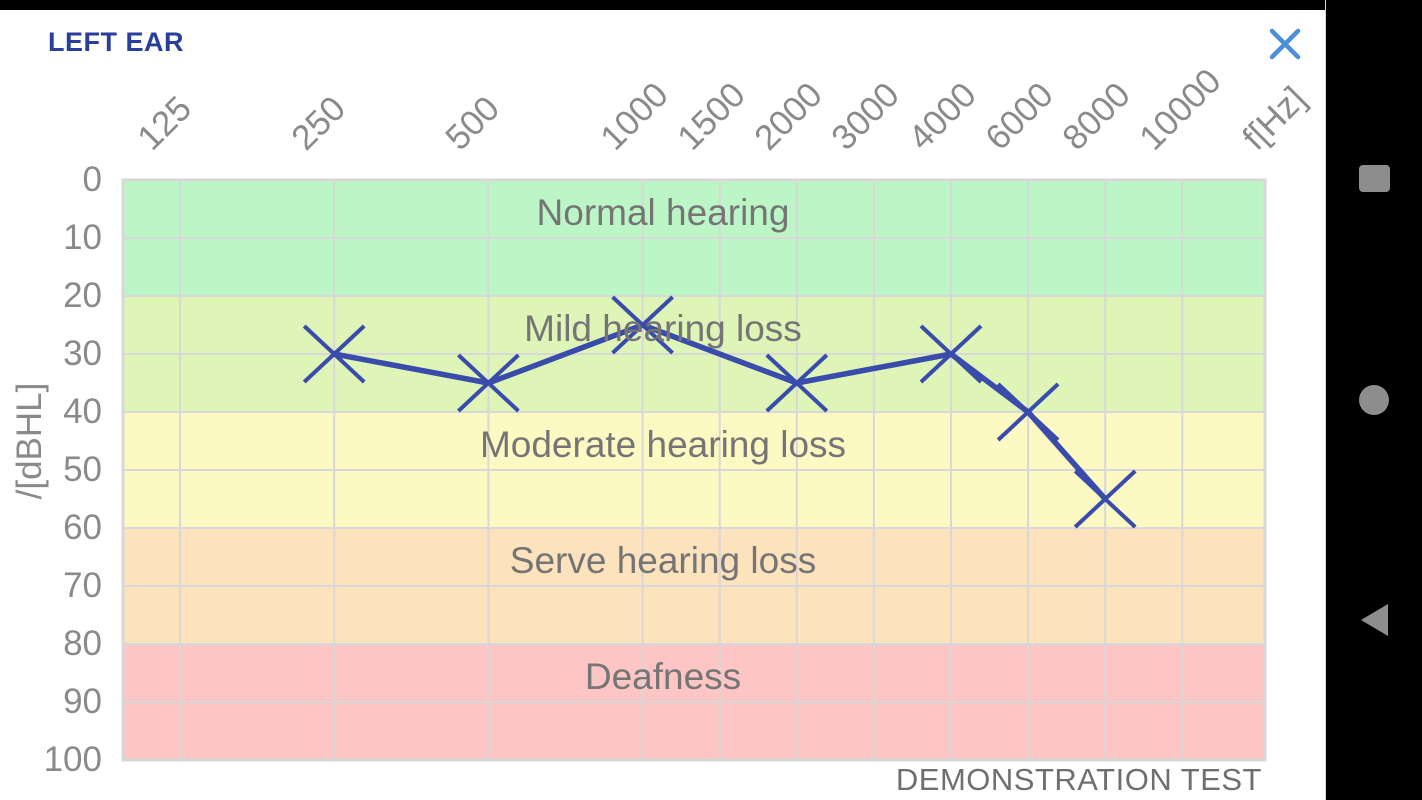 This screenshot has width=1422, height=800. Describe the element at coordinates (82, 701) in the screenshot. I see `y-tick-90: 90` at that location.